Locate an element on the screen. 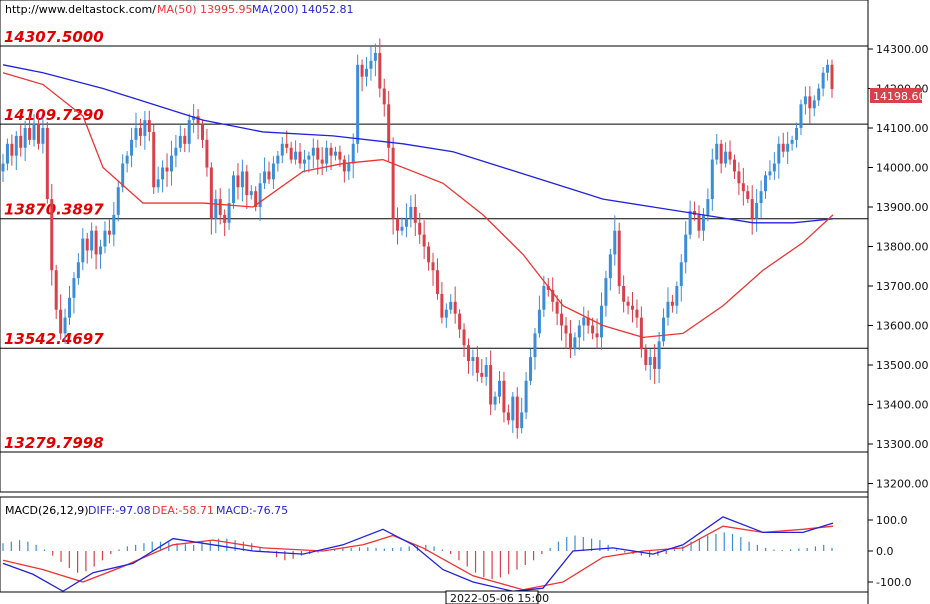 This screenshot has height=604, width=930. macd-dea: DEA:-58.71 is located at coordinates (183, 510).